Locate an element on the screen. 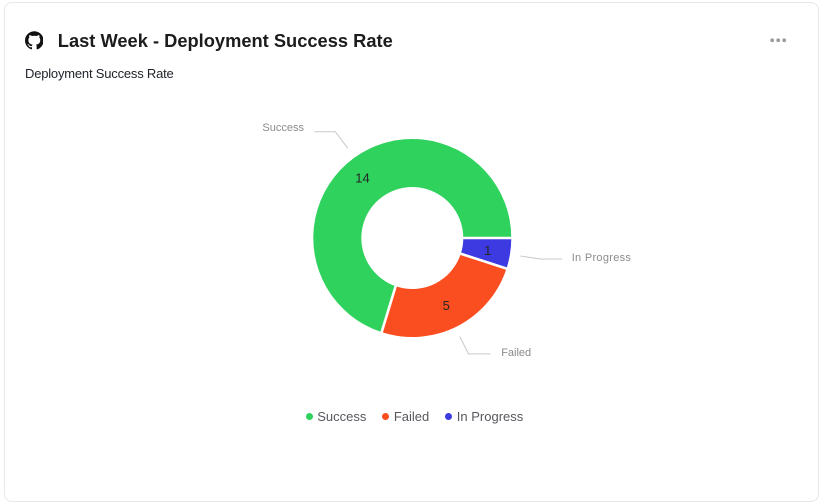 The image size is (819, 504). svg-text: In Progress is located at coordinates (602, 258).